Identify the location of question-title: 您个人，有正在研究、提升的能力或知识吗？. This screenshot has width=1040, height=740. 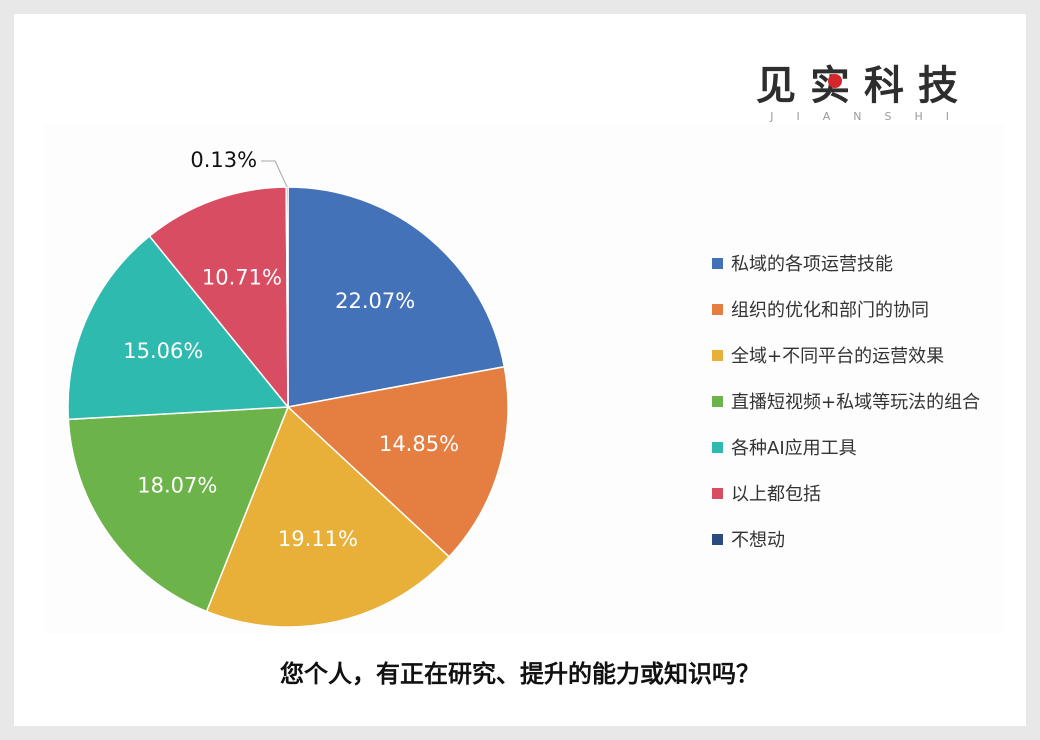
(520, 674).